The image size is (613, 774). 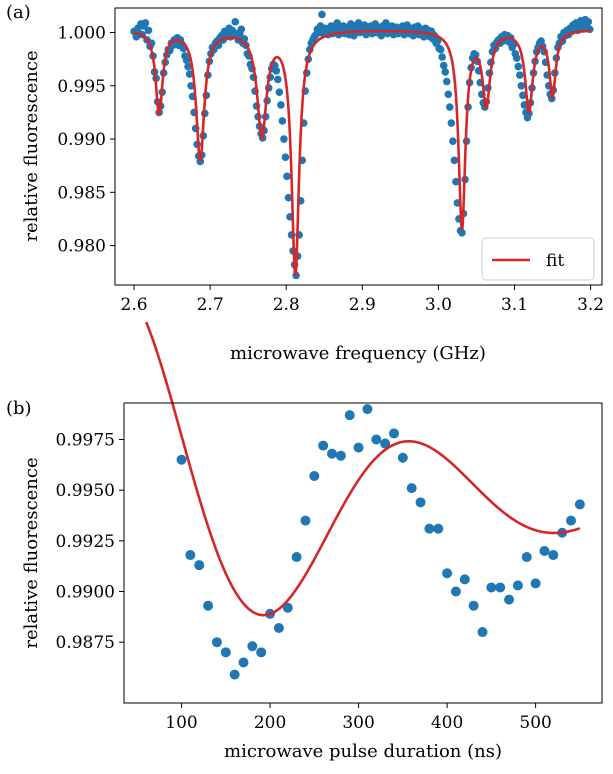 What do you see at coordinates (447, 723) in the screenshot?
I see `x-tick-label: 400` at bounding box center [447, 723].